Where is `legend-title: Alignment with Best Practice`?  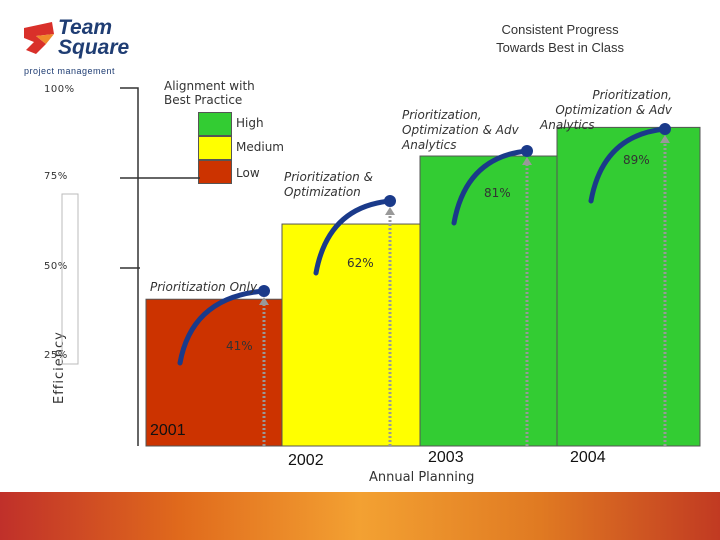
legend-title: Alignment with Best Practice is located at coordinates (209, 93).